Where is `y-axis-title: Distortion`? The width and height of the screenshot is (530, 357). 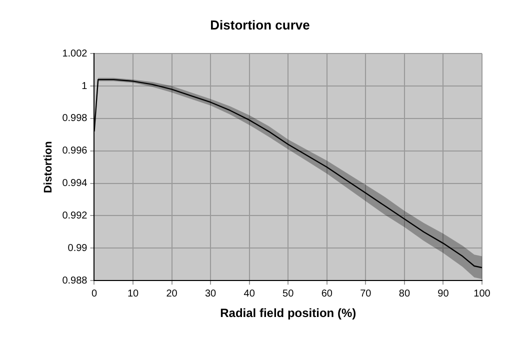 y-axis-title: Distortion is located at coordinates (48, 167).